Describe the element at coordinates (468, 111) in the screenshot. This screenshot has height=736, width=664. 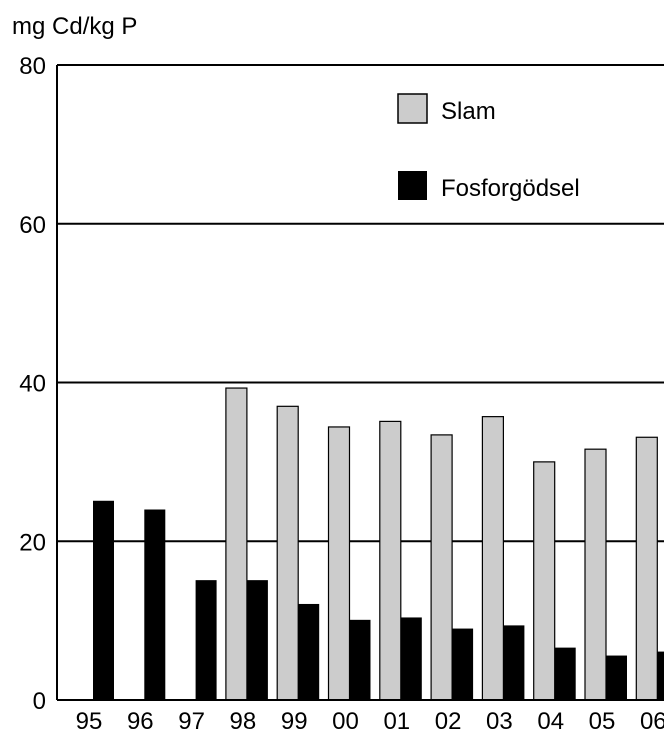
I see `legend-label-slam: Slam` at that location.